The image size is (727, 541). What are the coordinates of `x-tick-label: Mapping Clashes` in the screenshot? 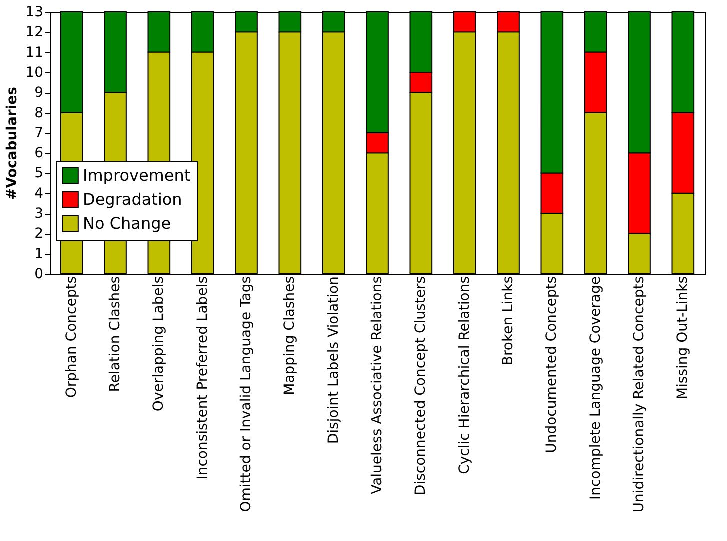 It's located at (290, 336).